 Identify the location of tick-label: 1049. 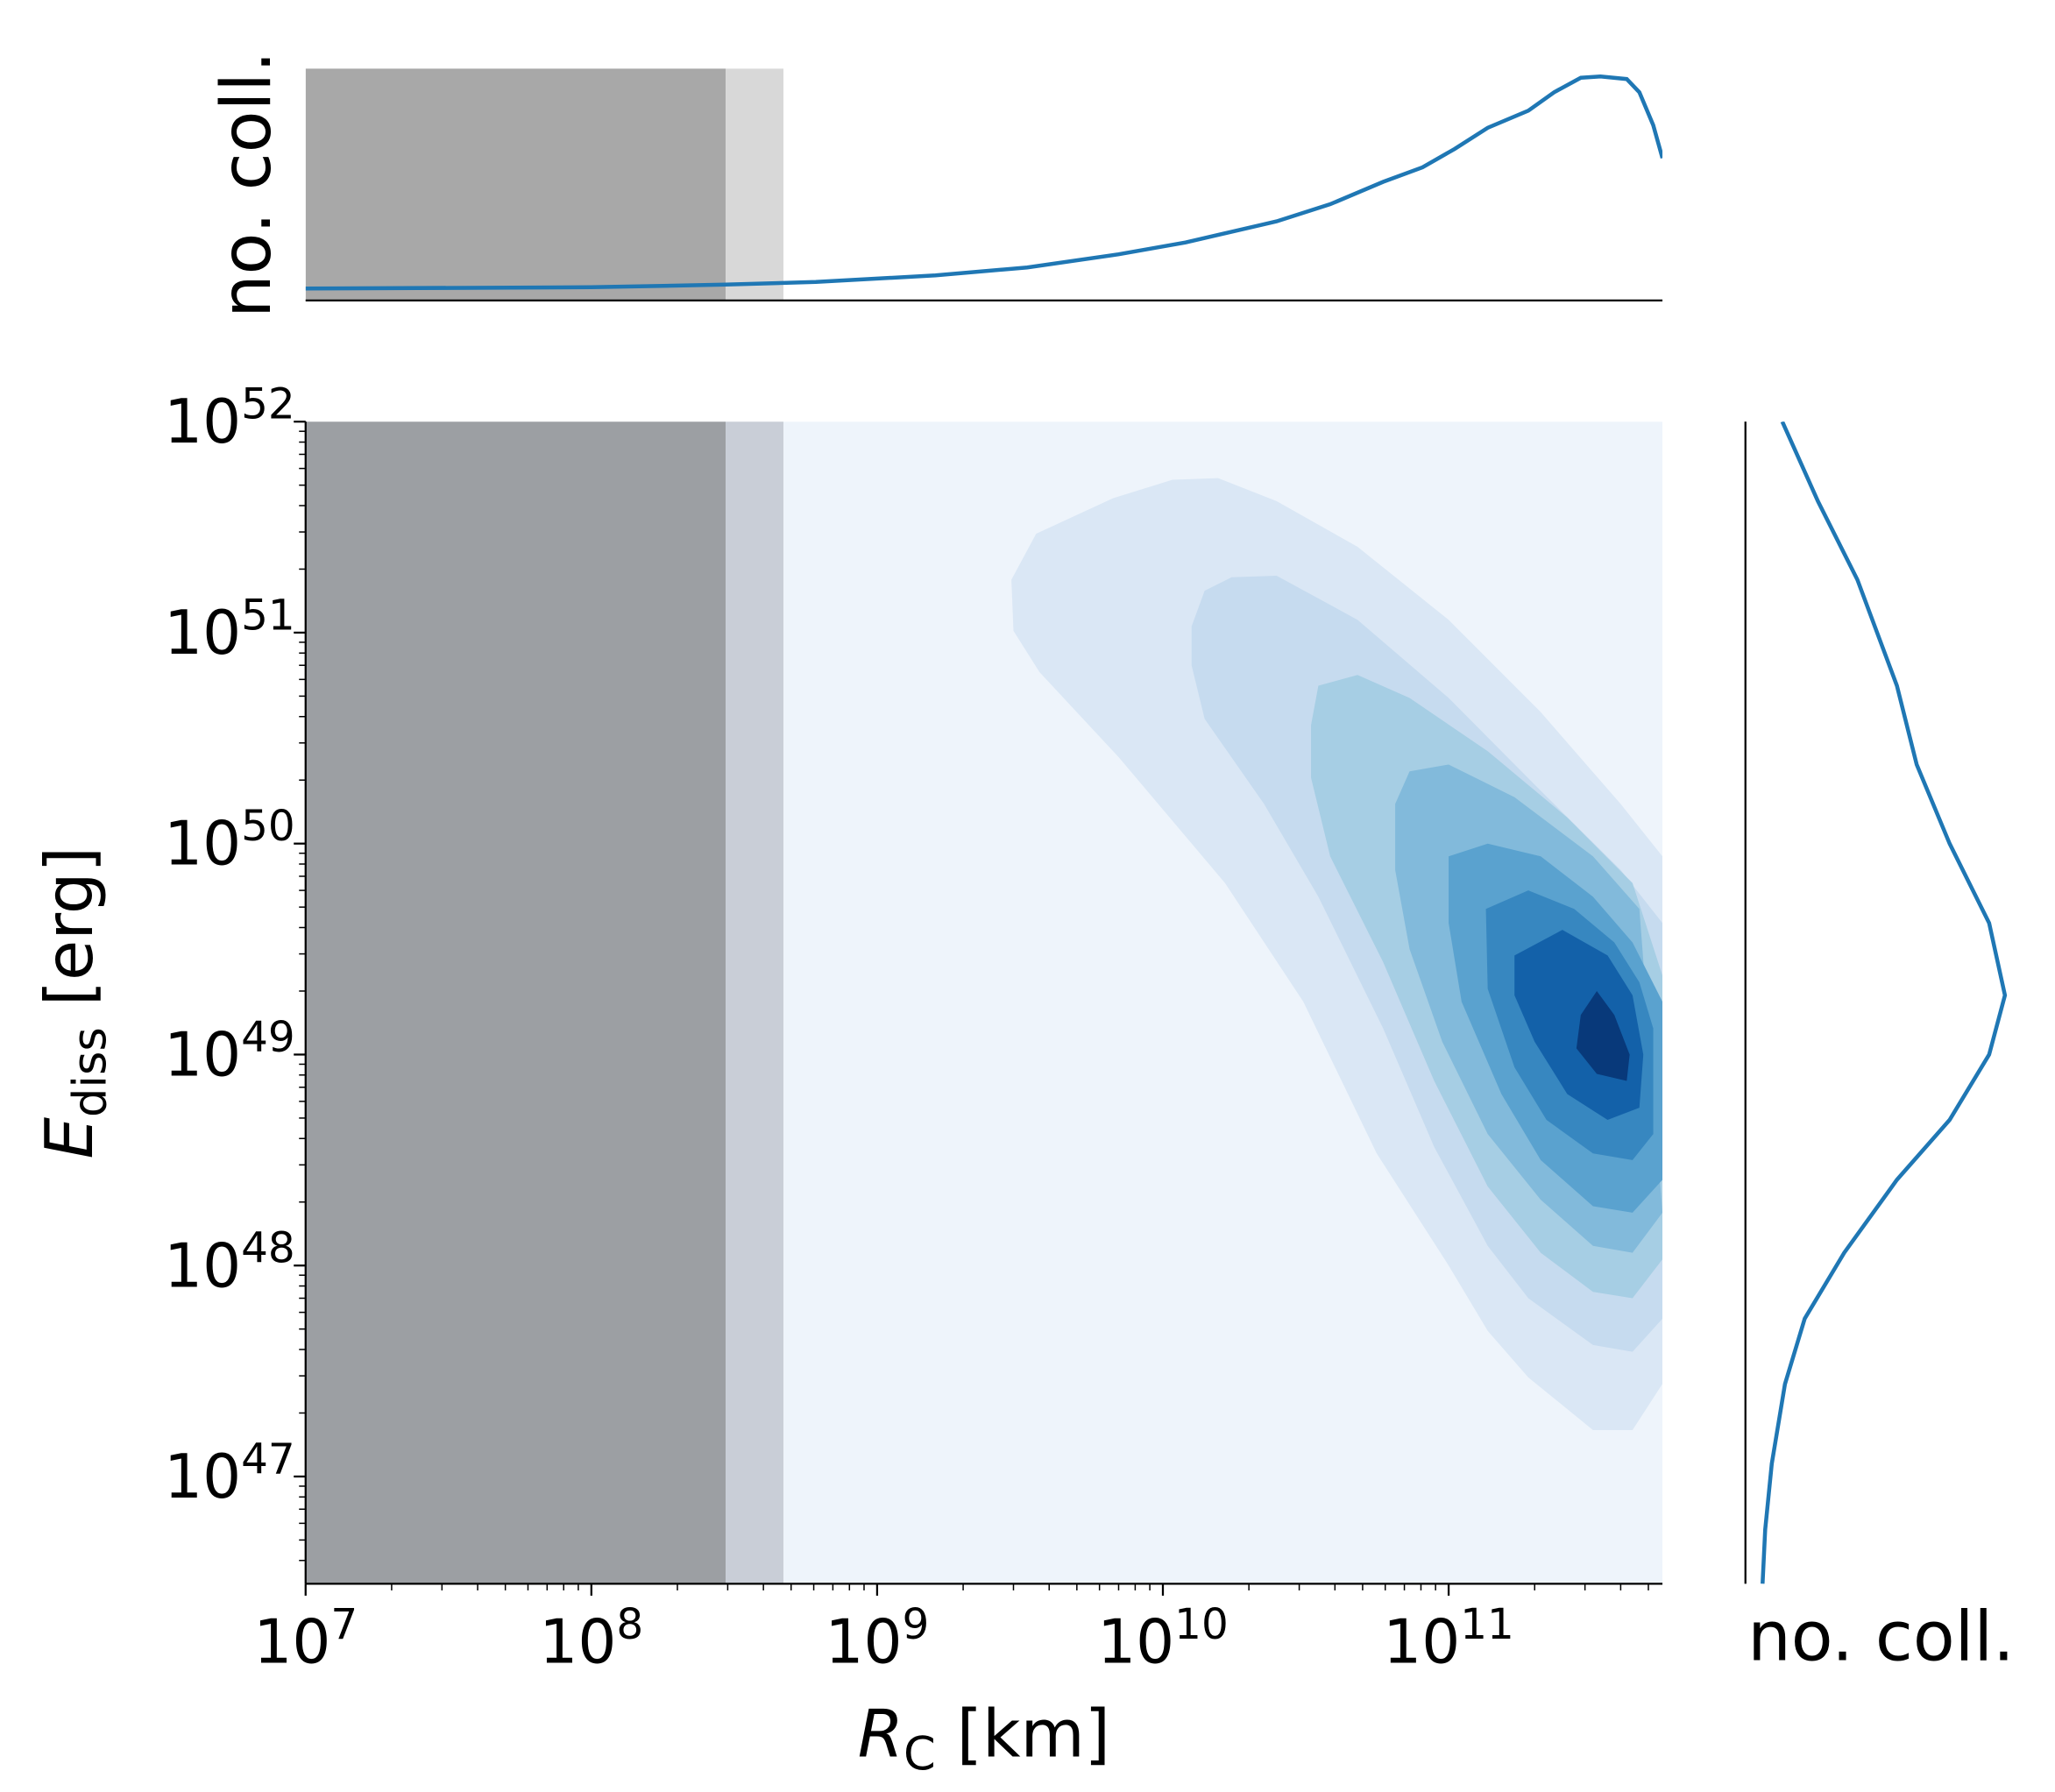
(229, 1052).